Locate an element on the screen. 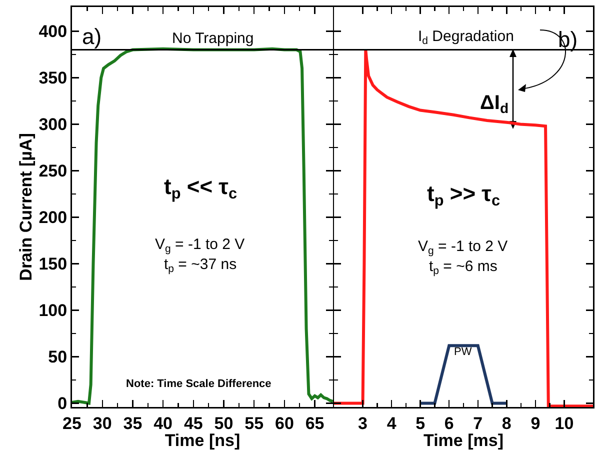 The height and width of the screenshot is (450, 598). x-tick-label: 25 is located at coordinates (72, 423).